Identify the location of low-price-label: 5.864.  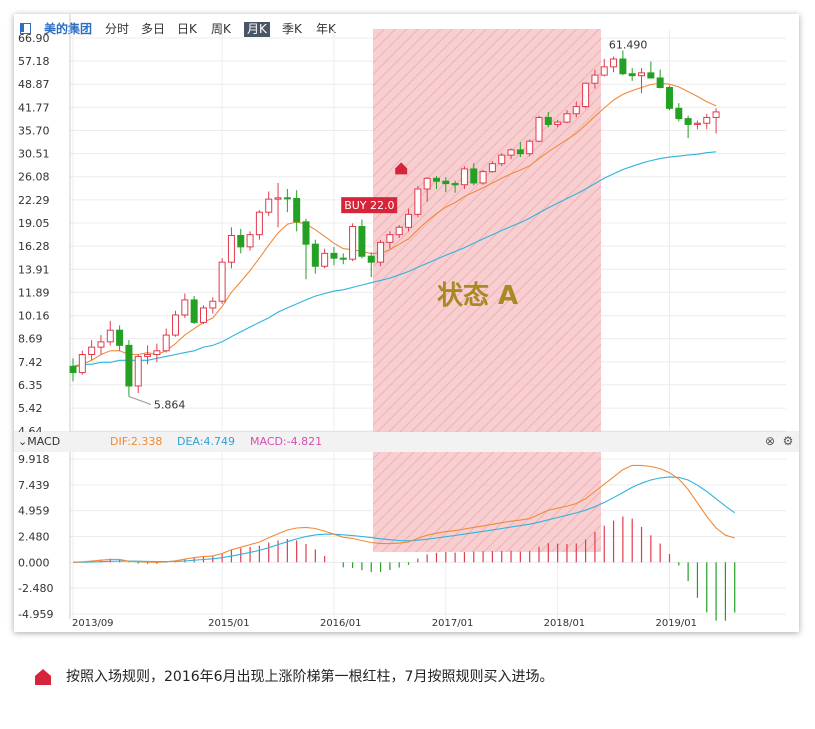
(170, 405).